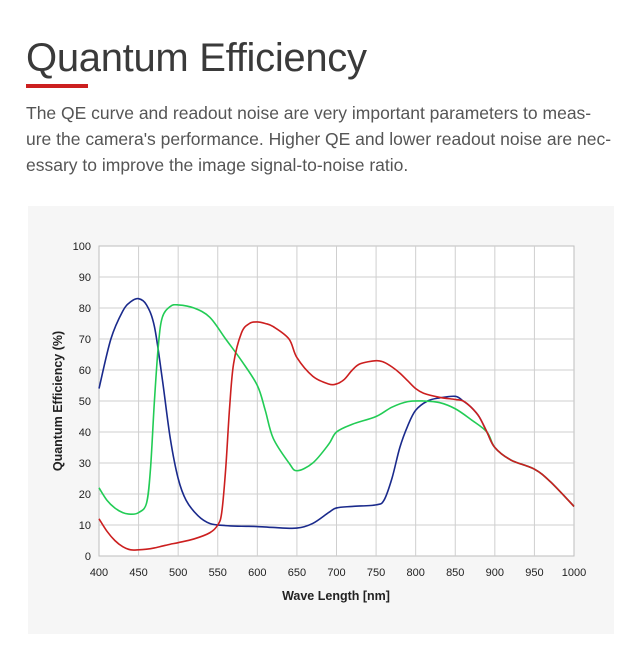  Describe the element at coordinates (85, 433) in the screenshot. I see `y-tick-label: 40` at that location.